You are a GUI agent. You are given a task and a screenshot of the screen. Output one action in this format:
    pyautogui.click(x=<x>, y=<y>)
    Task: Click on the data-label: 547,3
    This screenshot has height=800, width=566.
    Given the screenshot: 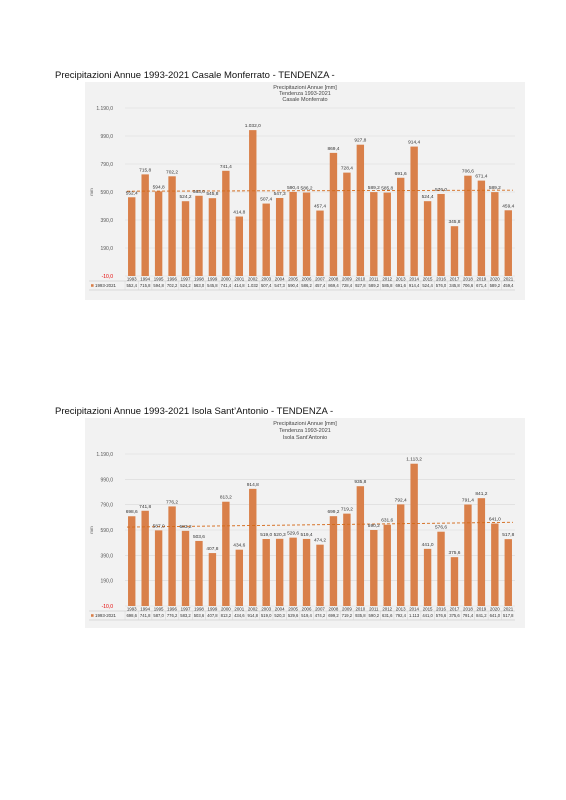 What is the action you would take?
    pyautogui.click(x=280, y=194)
    